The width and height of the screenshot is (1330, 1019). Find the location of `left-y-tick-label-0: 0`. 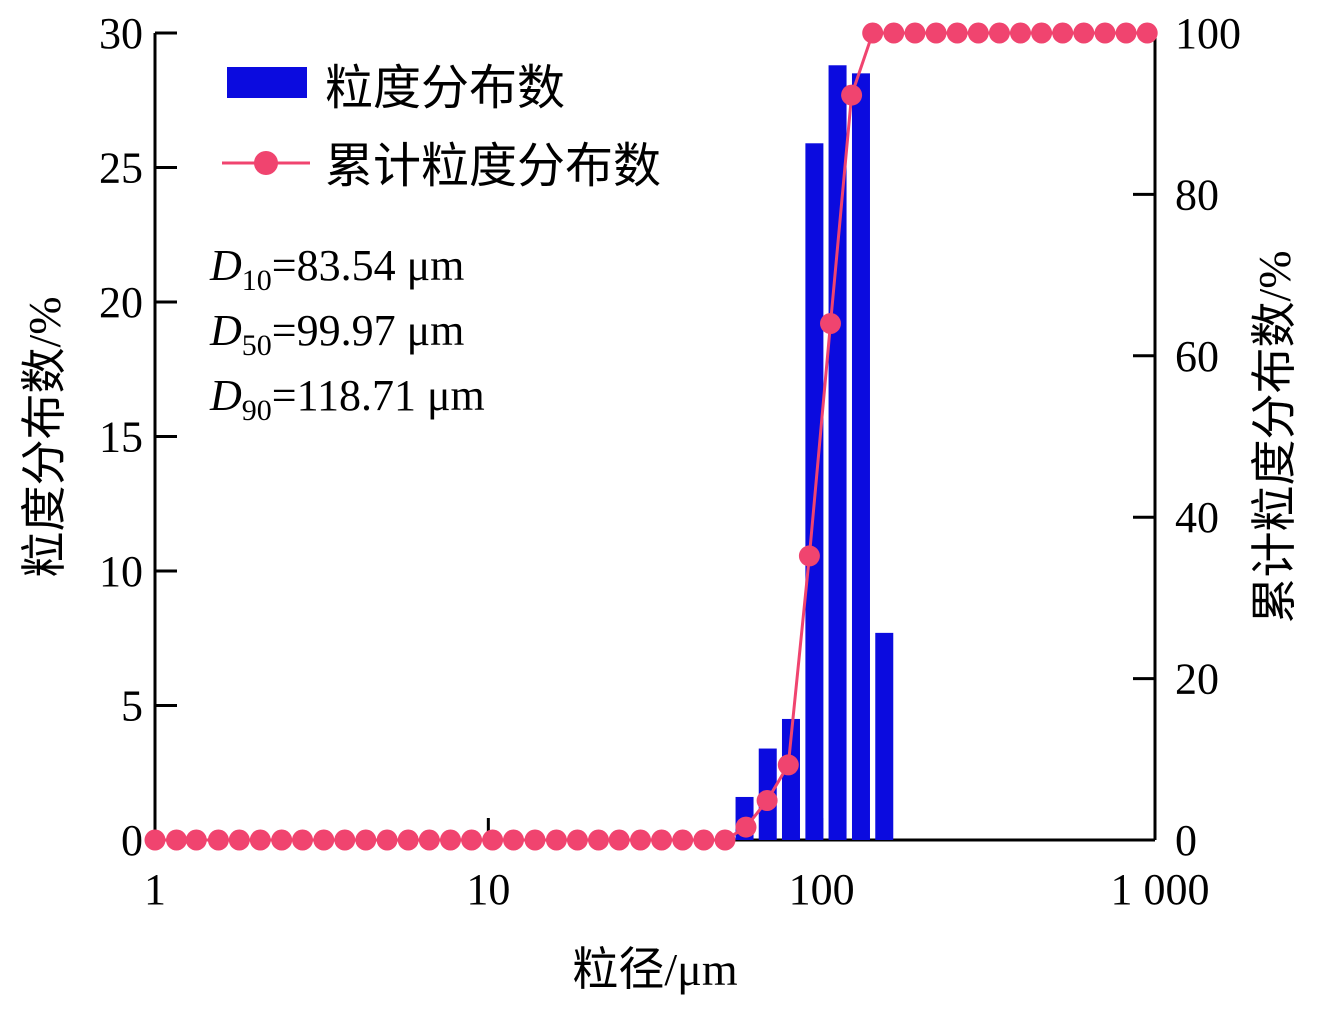

left-y-tick-label-0: 0 is located at coordinates (132, 840).